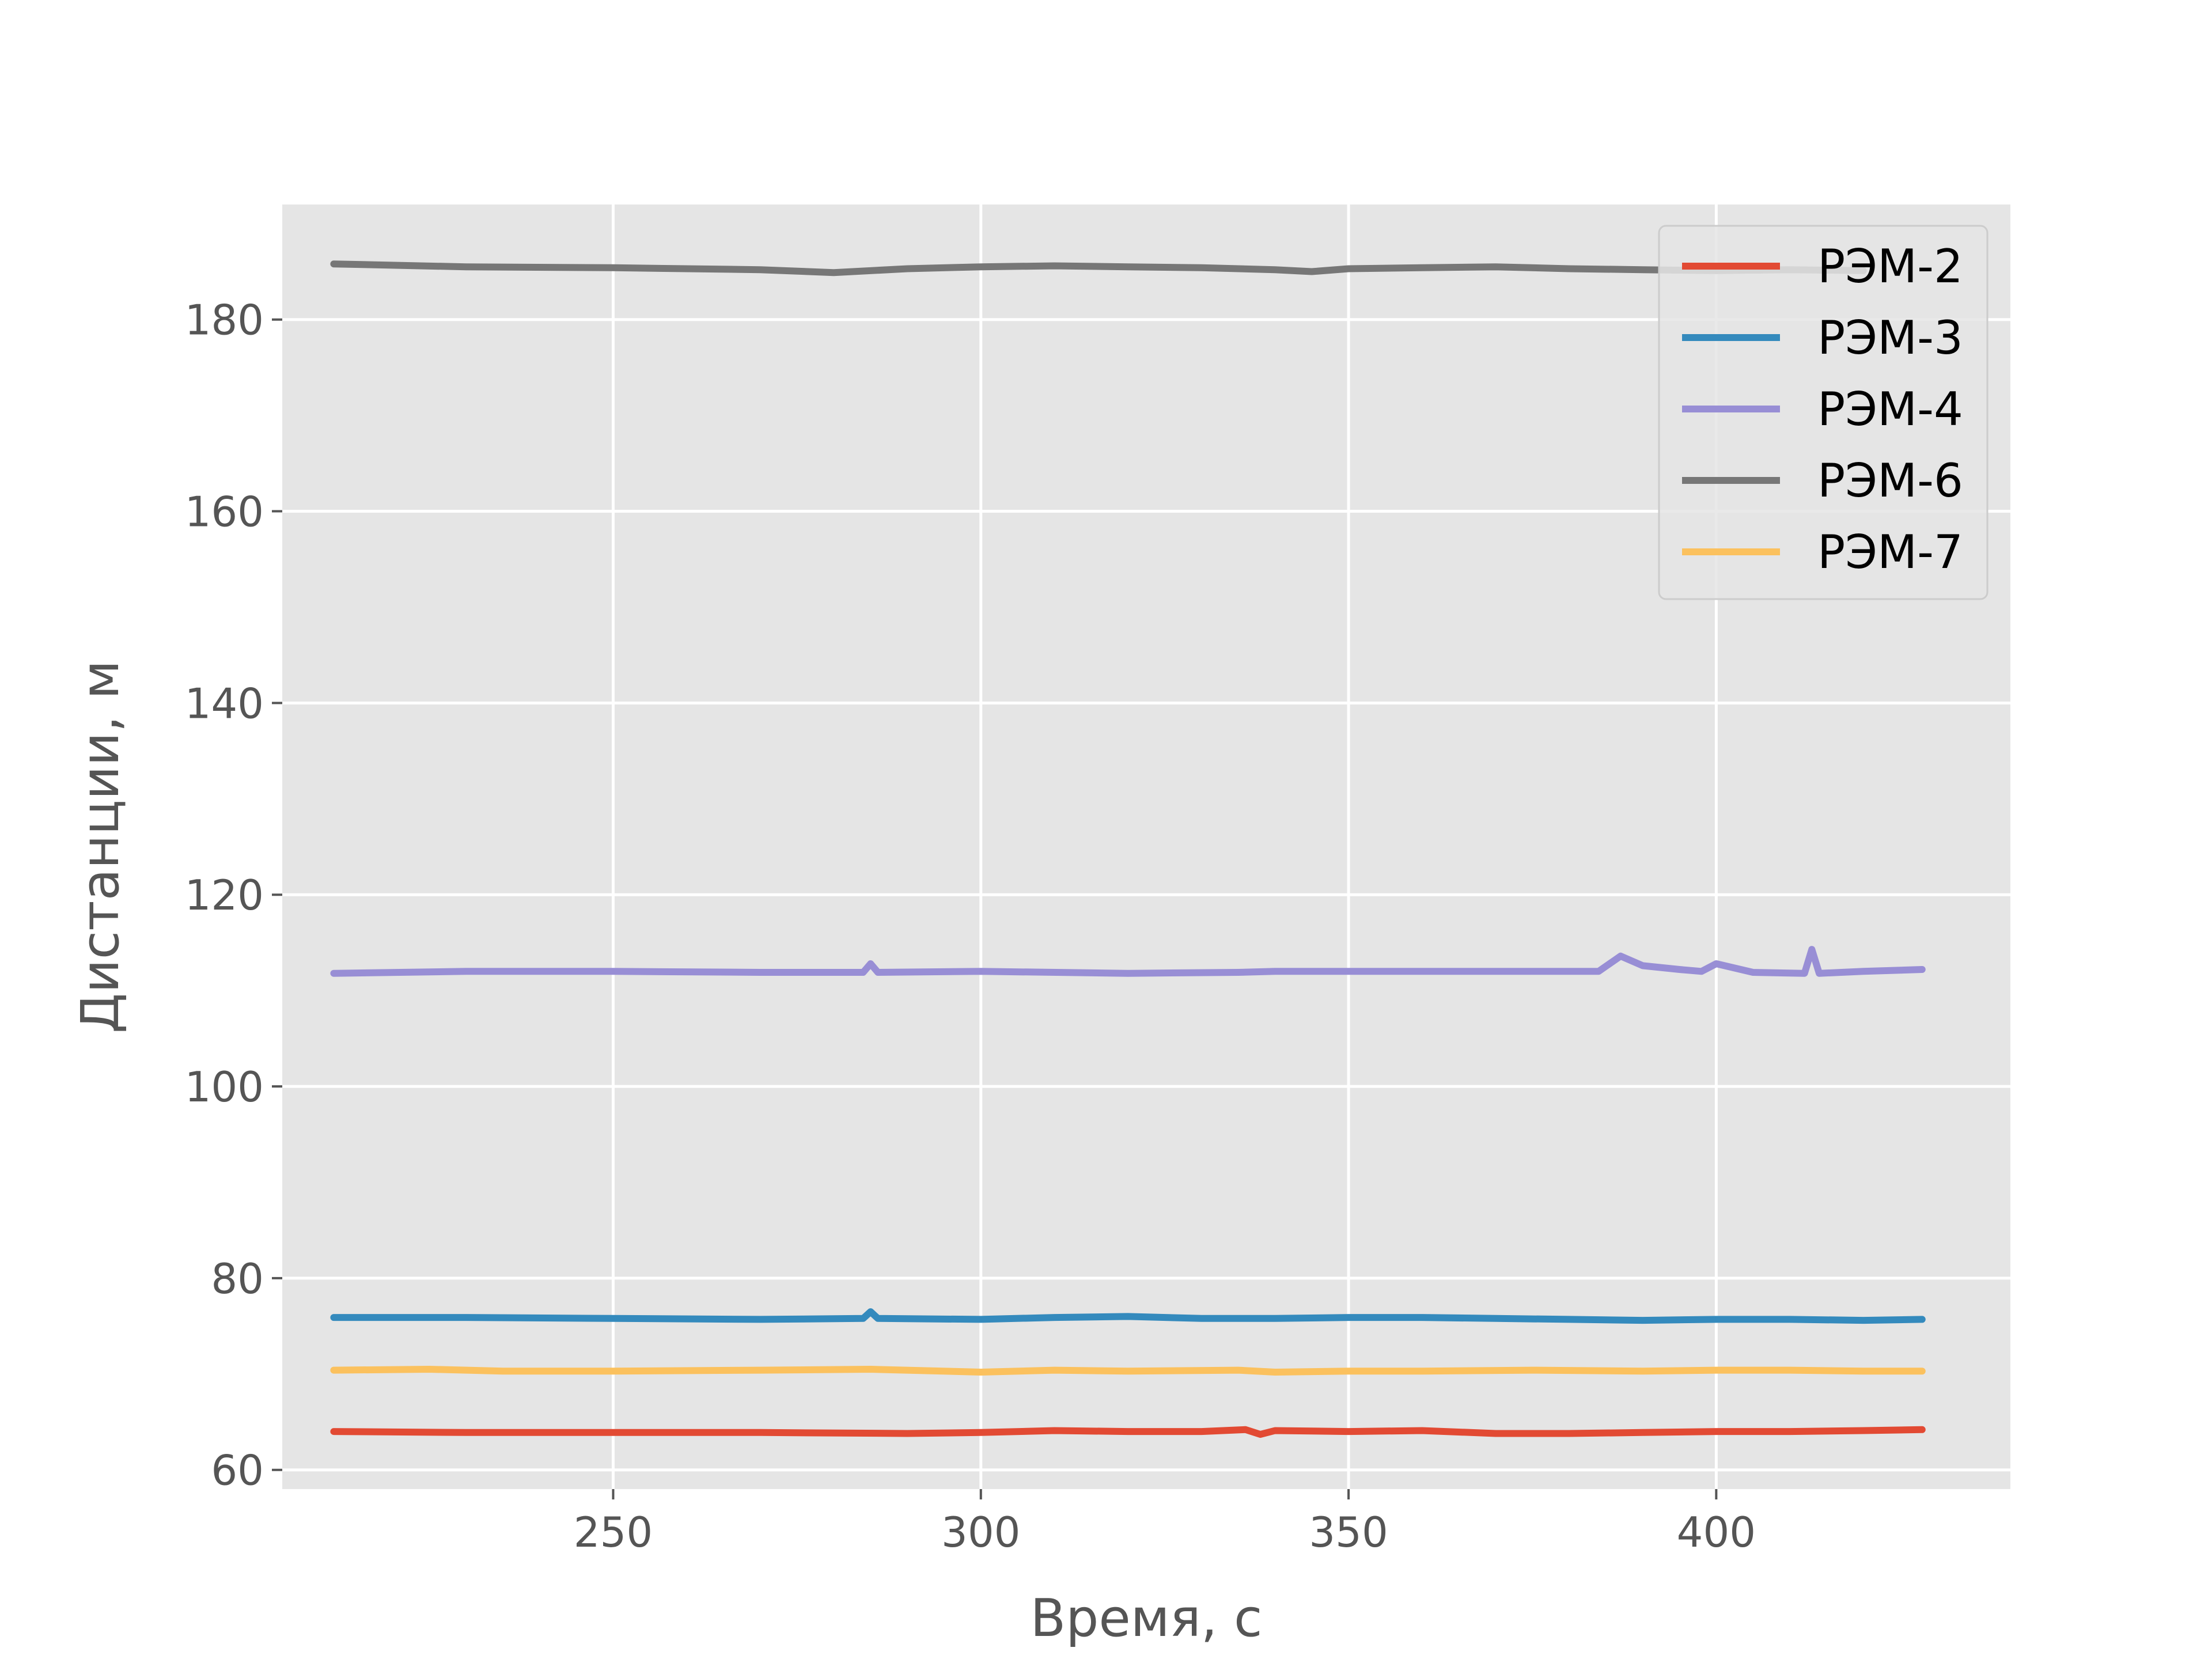 The width and height of the screenshot is (2212, 1659). I want to click on x-axis-ticks: 250 300 350 400, so click(1165, 1522).